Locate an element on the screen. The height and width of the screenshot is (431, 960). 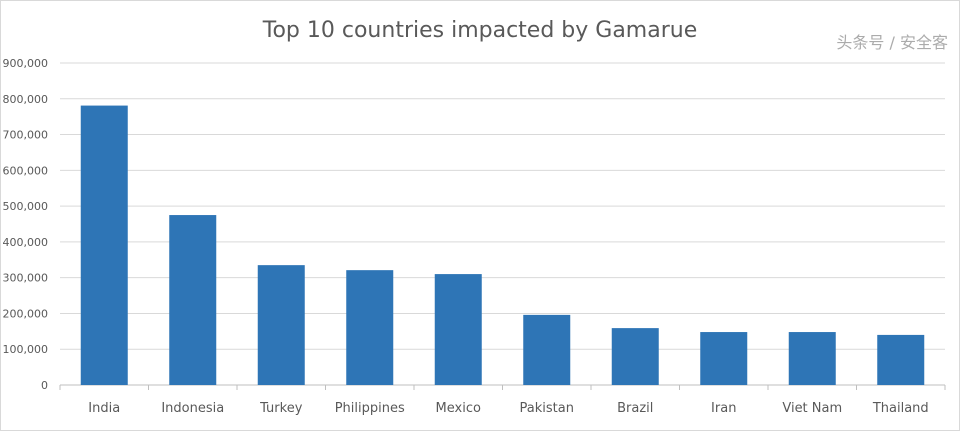
x-tick-label: India is located at coordinates (104, 408).